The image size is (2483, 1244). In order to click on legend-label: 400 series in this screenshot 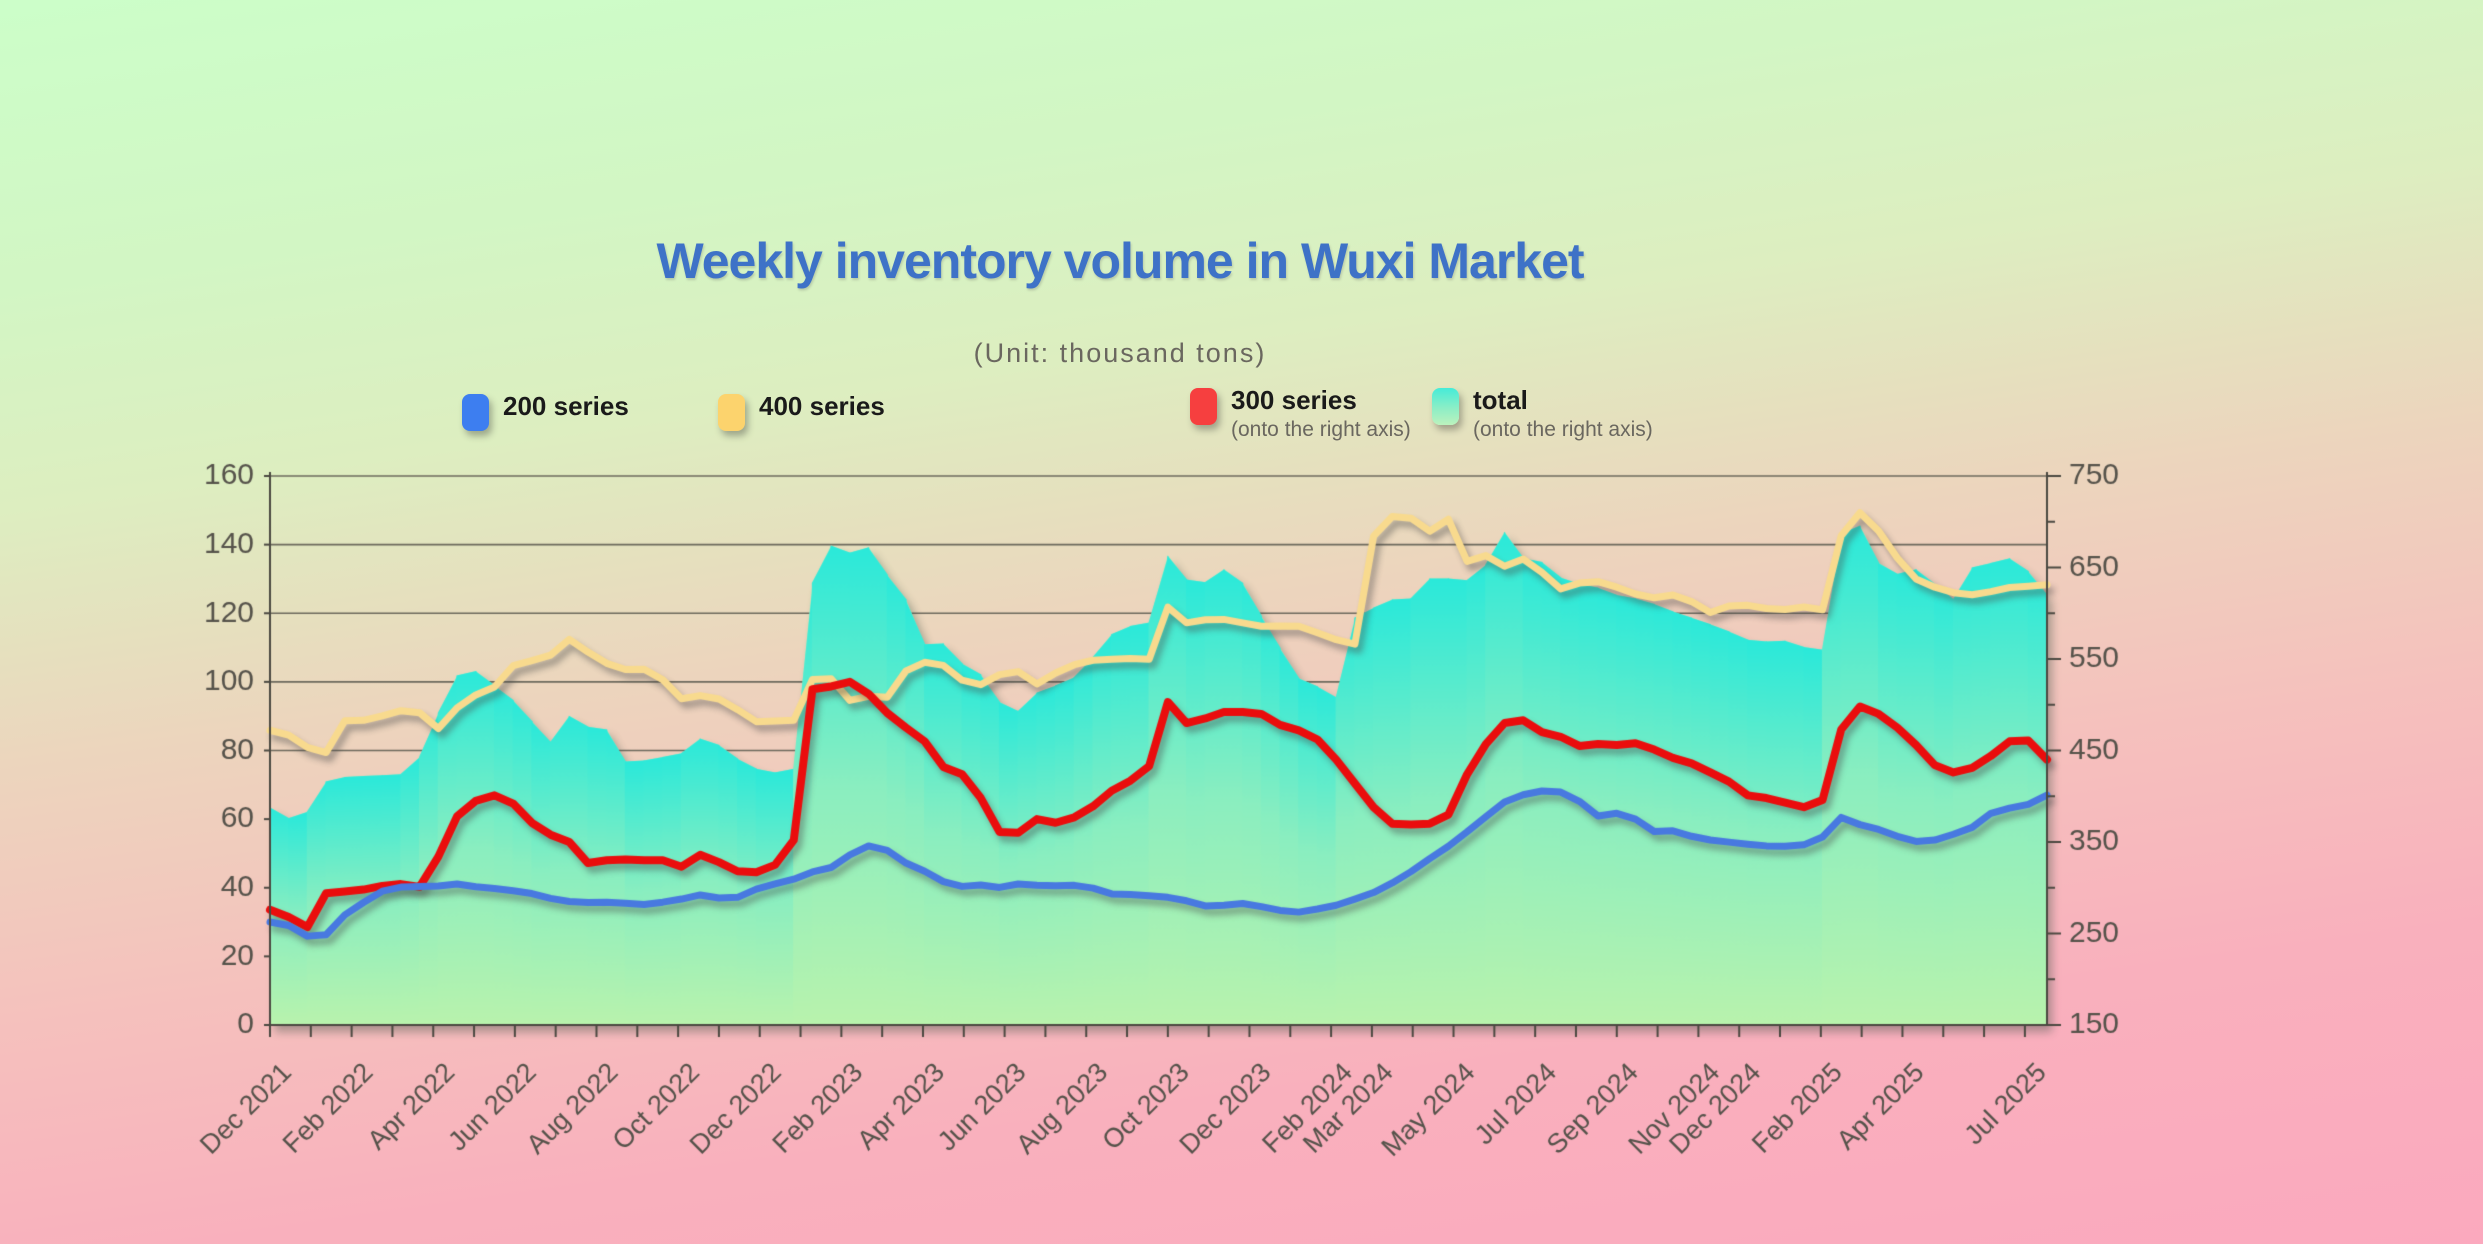, I will do `click(822, 406)`.